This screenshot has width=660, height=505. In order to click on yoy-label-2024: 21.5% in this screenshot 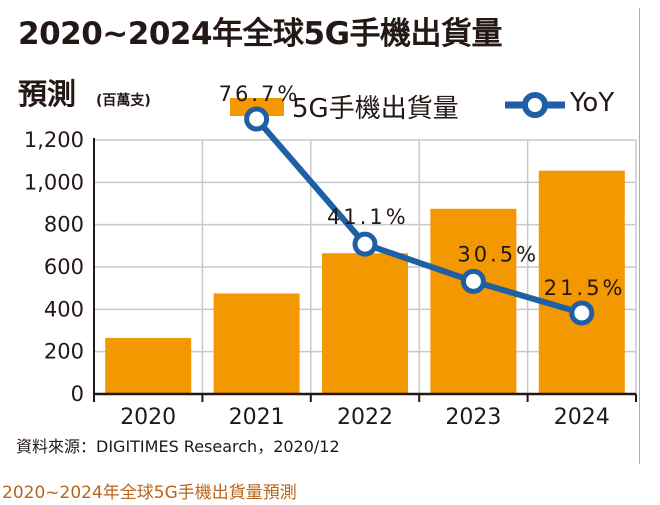, I will do `click(585, 288)`.